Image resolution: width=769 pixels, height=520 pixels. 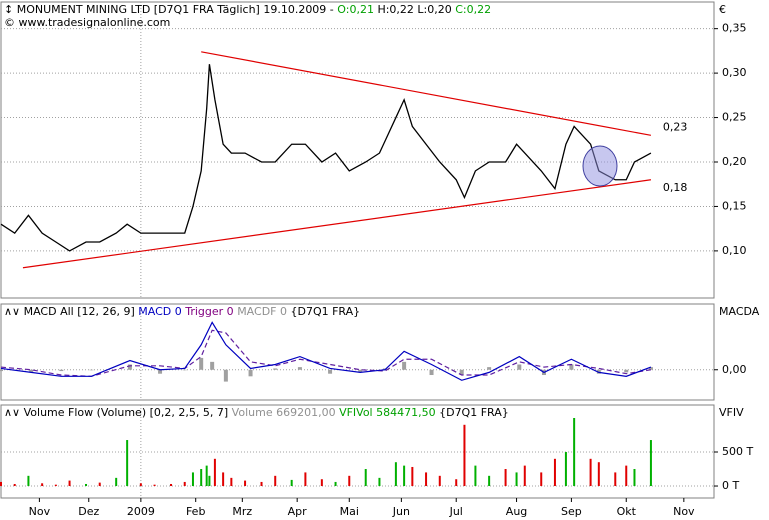 What do you see at coordinates (141, 511) in the screenshot?
I see `x-tick-label: 2009` at bounding box center [141, 511].